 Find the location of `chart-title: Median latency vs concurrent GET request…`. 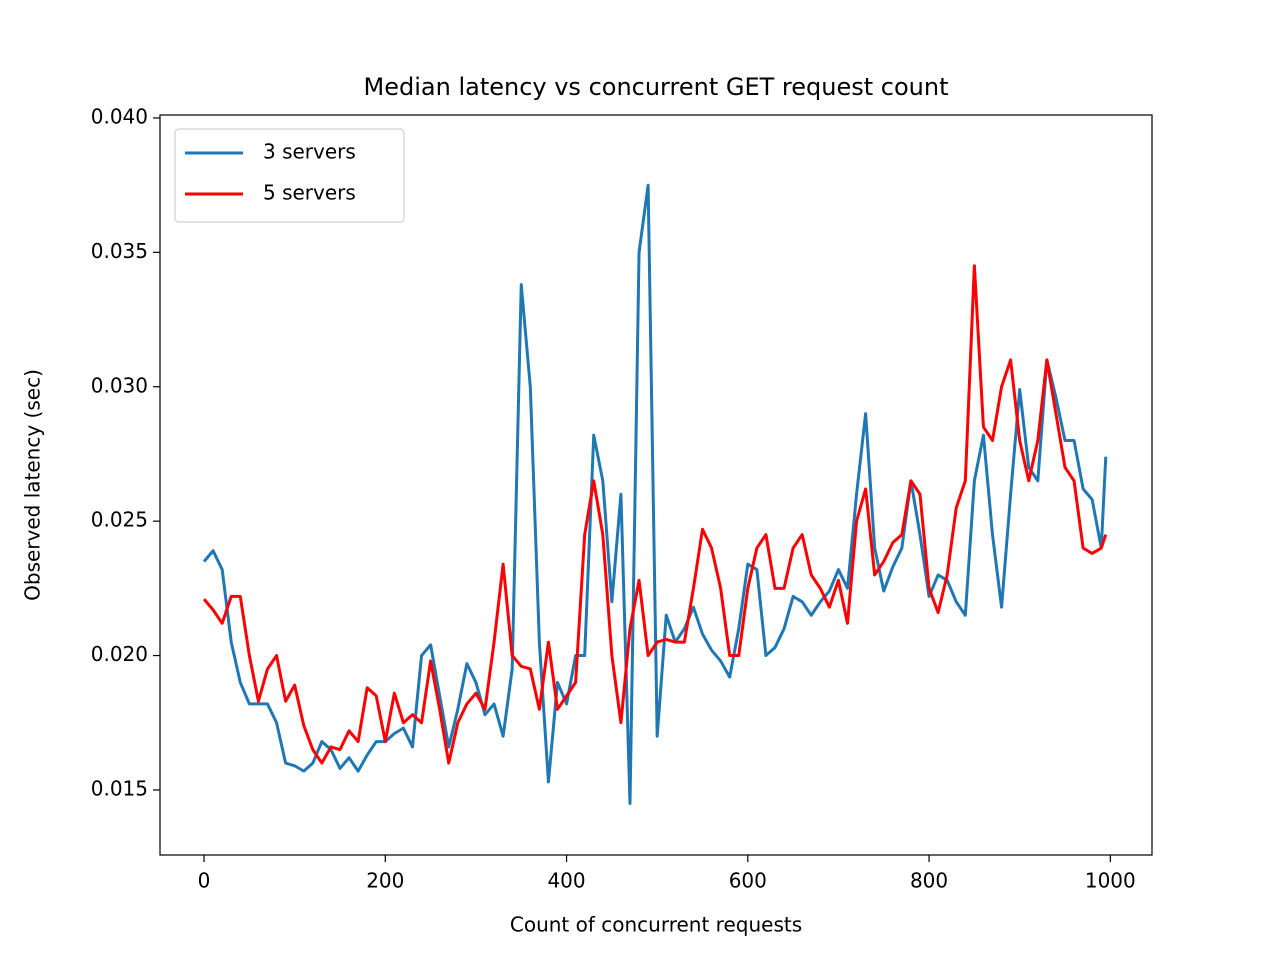

chart-title: Median latency vs concurrent GET request… is located at coordinates (656, 87).